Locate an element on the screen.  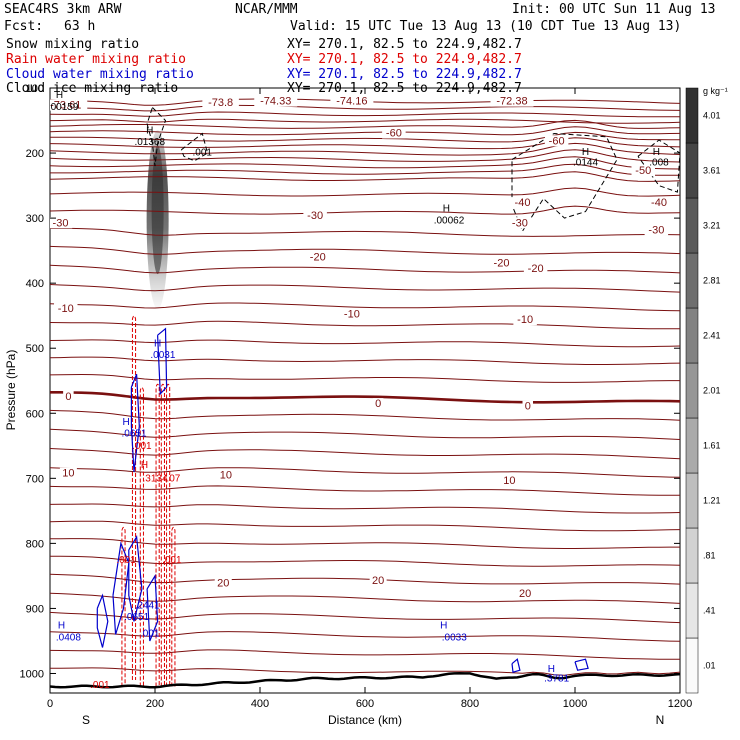
extremum-label: .0144 is located at coordinates (585, 162).